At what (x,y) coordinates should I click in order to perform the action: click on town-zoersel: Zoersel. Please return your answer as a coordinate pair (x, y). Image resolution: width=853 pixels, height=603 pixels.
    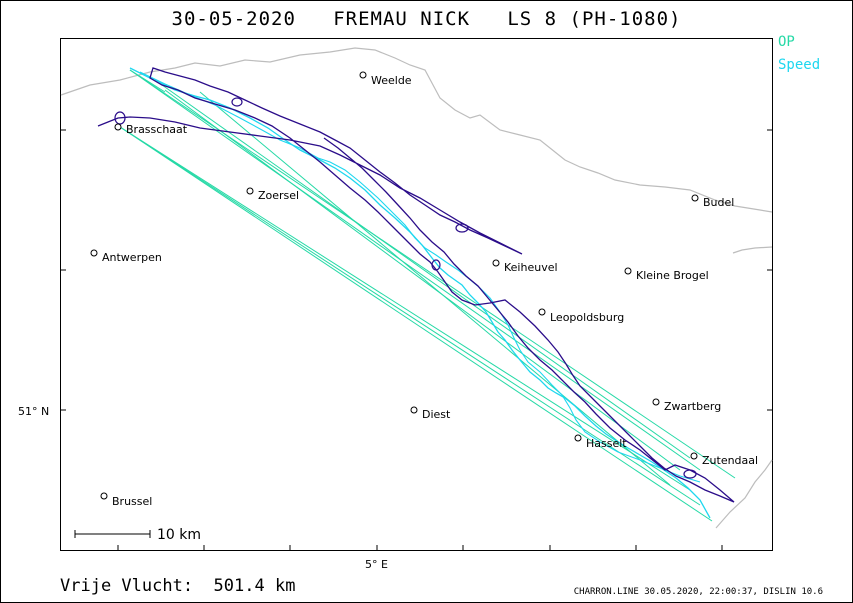
    Looking at the image, I should click on (272, 194).